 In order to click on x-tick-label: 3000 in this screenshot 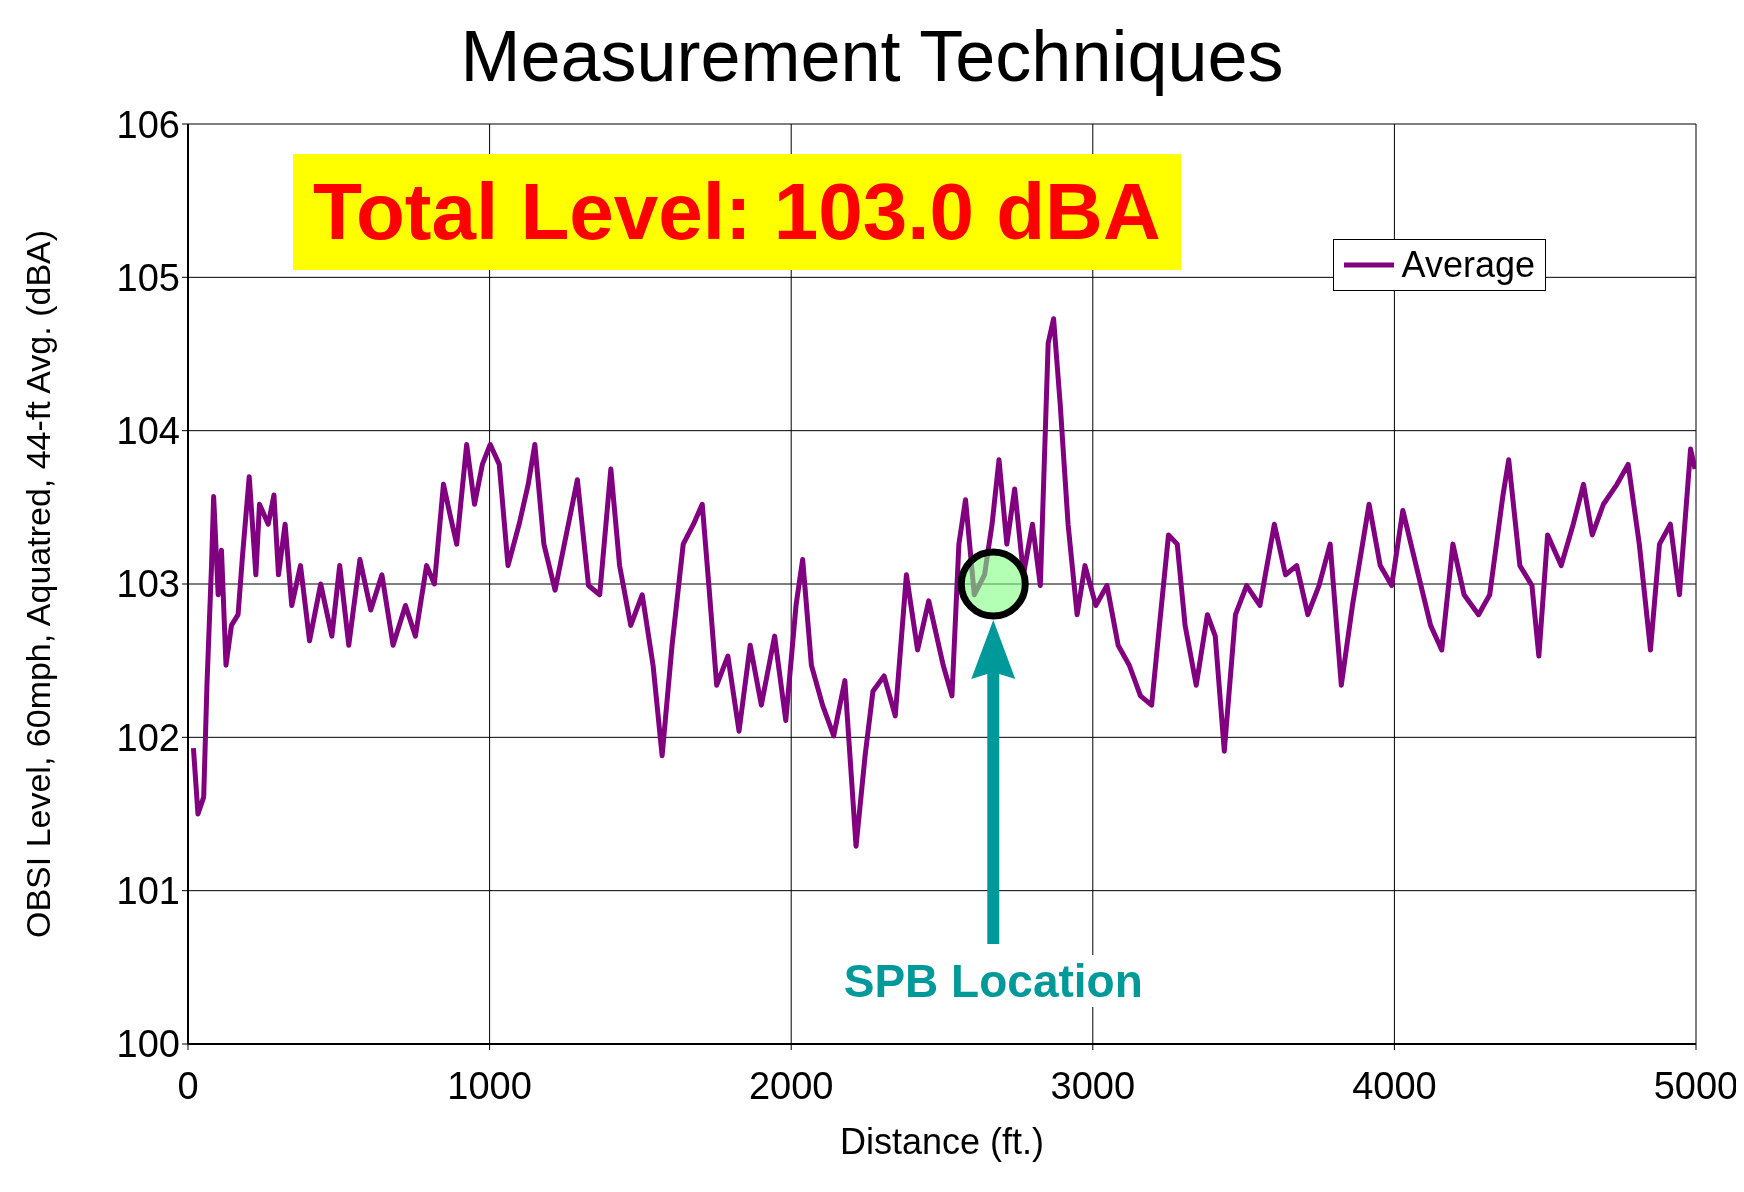, I will do `click(1093, 1085)`.